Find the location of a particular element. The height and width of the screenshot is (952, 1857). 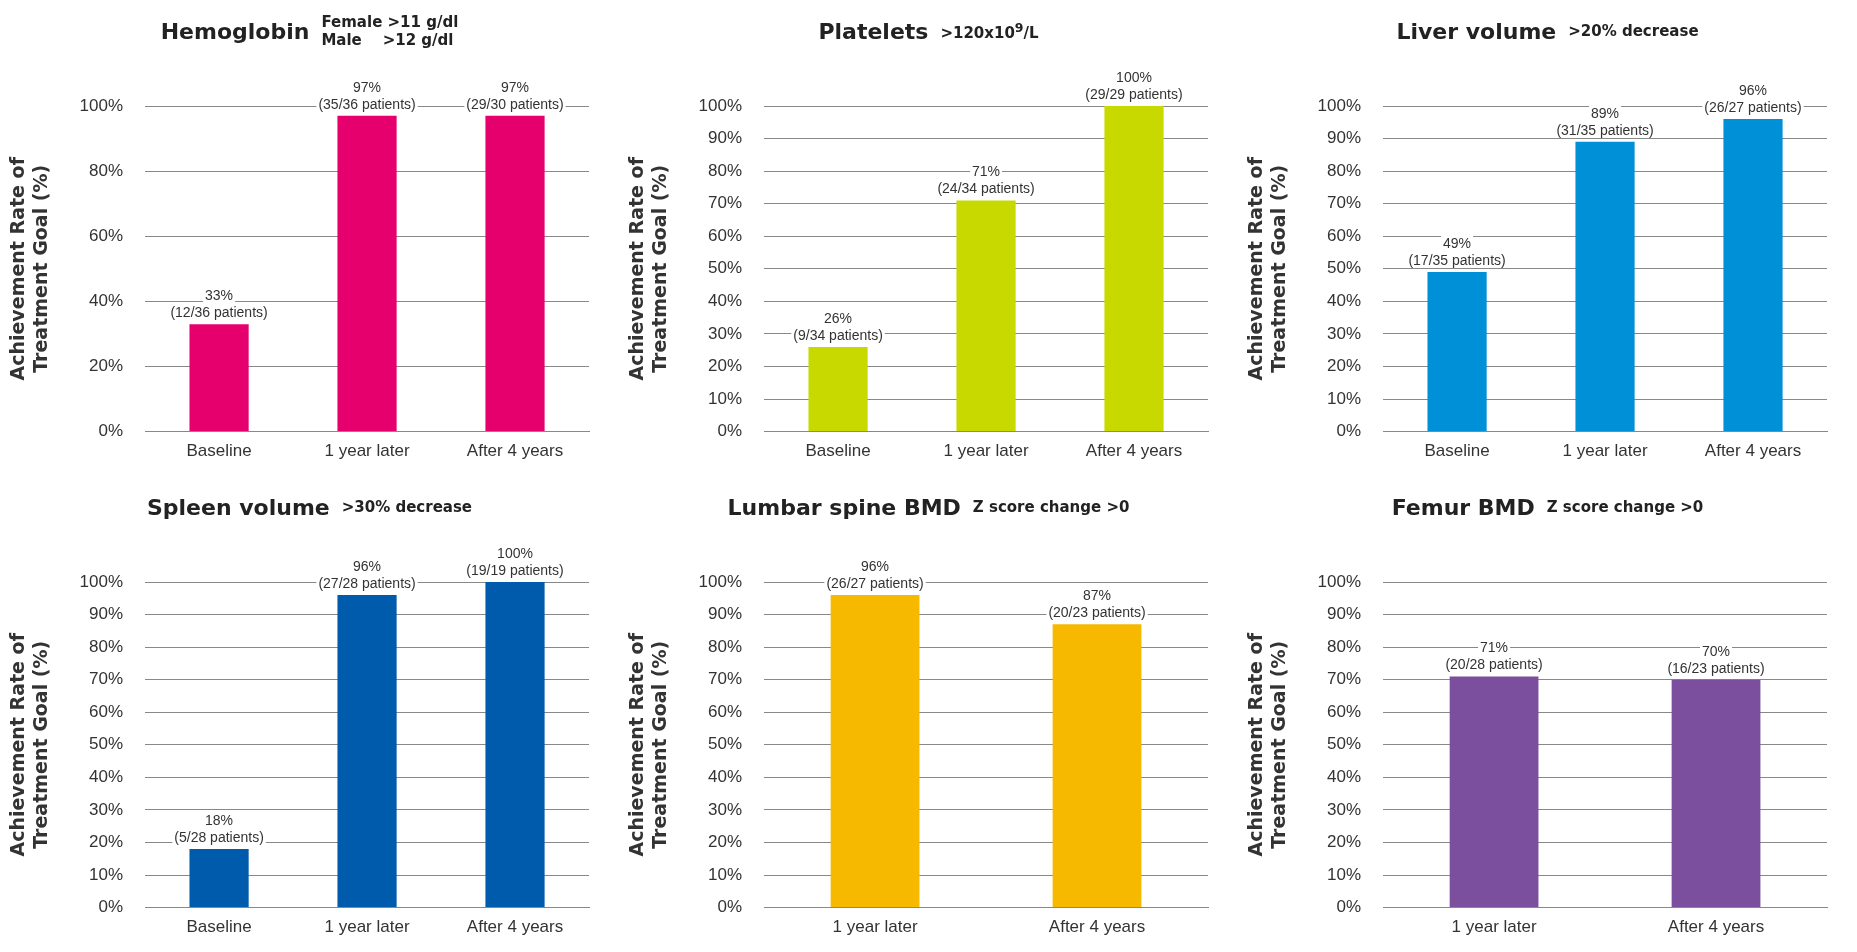

chart-subtitle: >20% decrease is located at coordinates (1633, 31).